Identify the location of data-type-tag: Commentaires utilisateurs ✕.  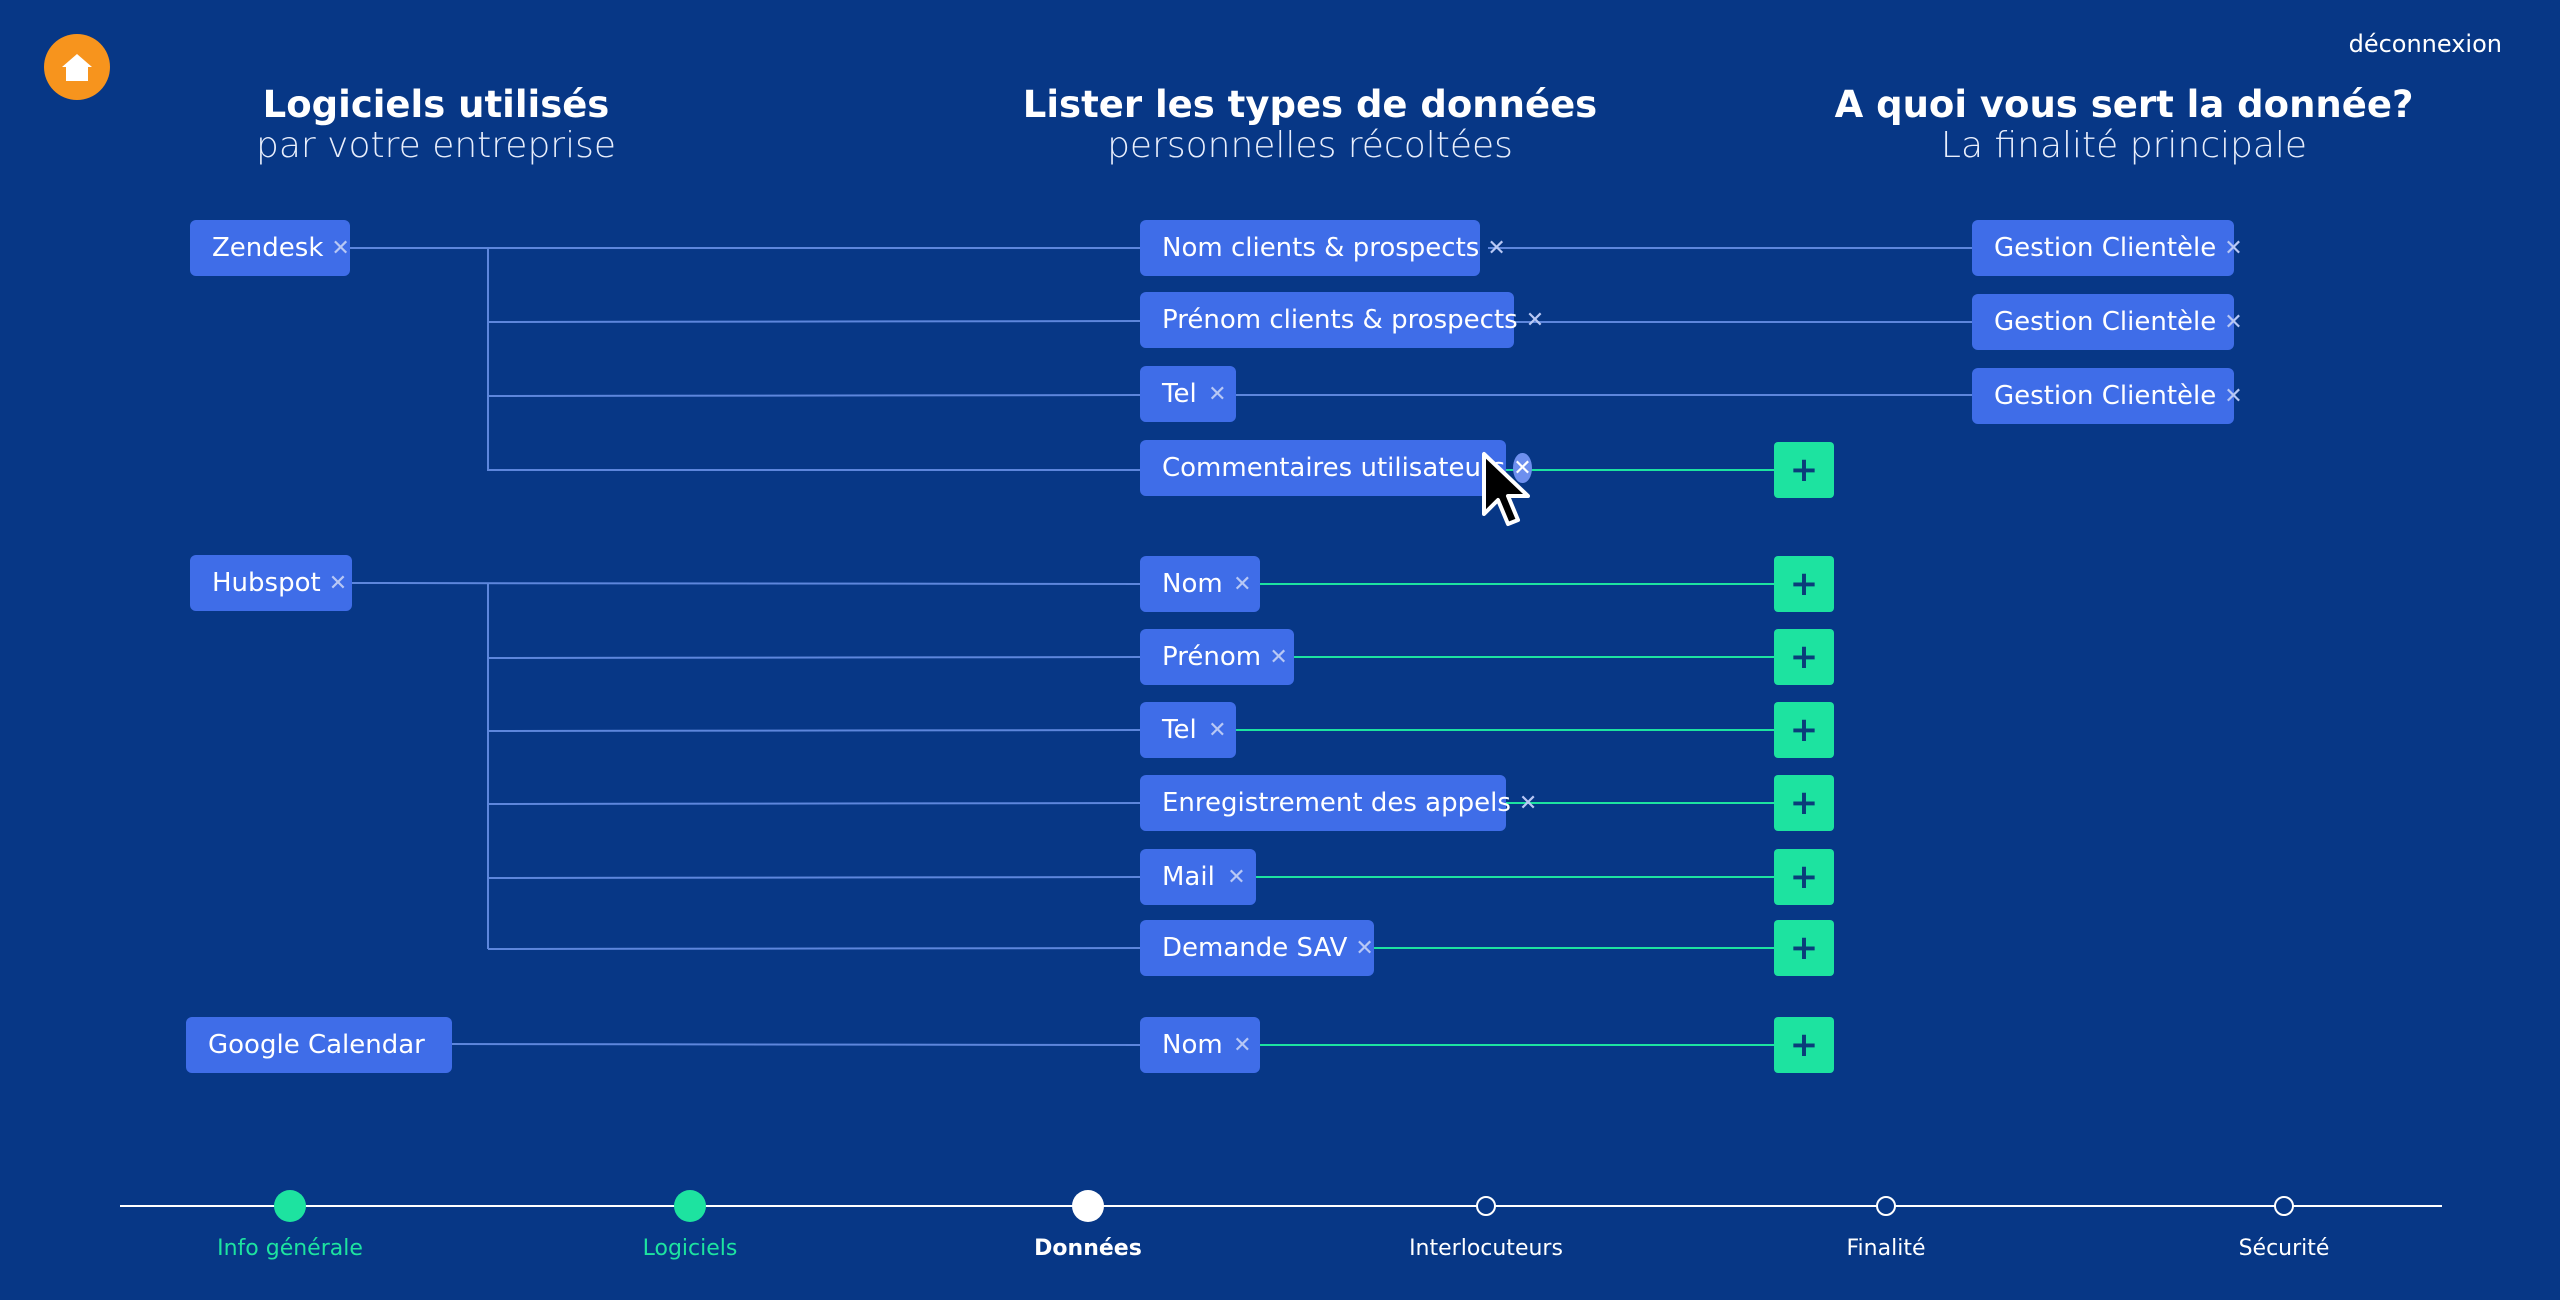
(1336, 468).